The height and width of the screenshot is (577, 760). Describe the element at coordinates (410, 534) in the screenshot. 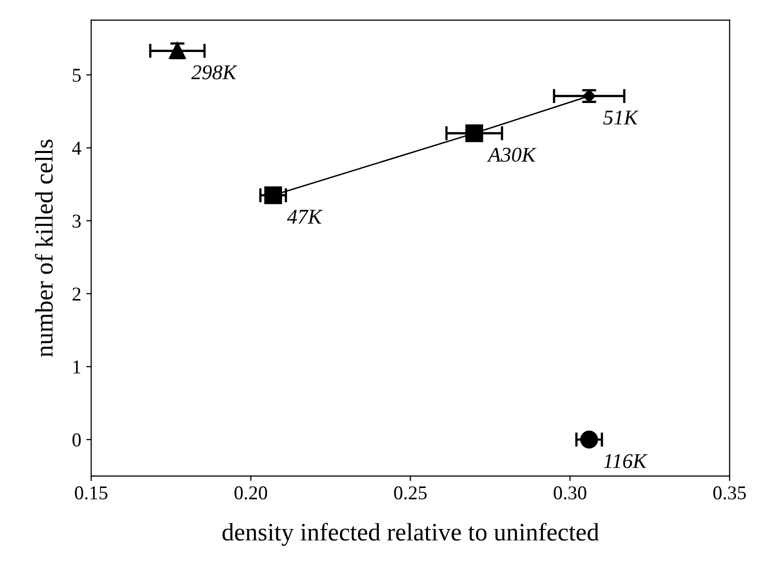

I see `x-axis-title: density infected relative to uninfected` at that location.